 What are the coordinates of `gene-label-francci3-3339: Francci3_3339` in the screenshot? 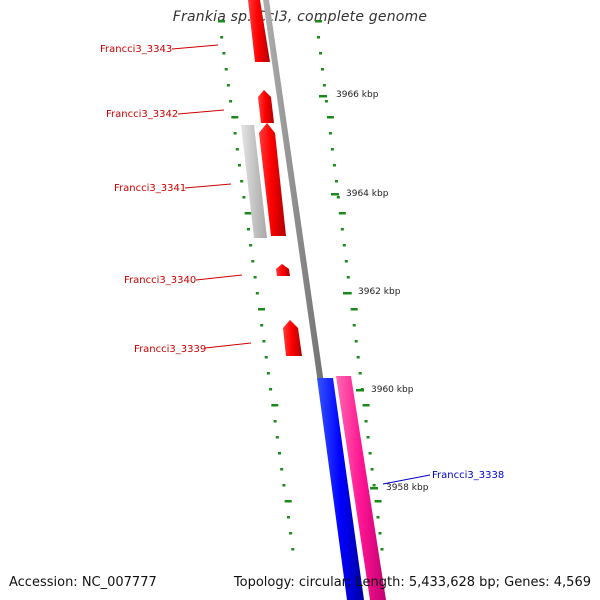 It's located at (170, 349).